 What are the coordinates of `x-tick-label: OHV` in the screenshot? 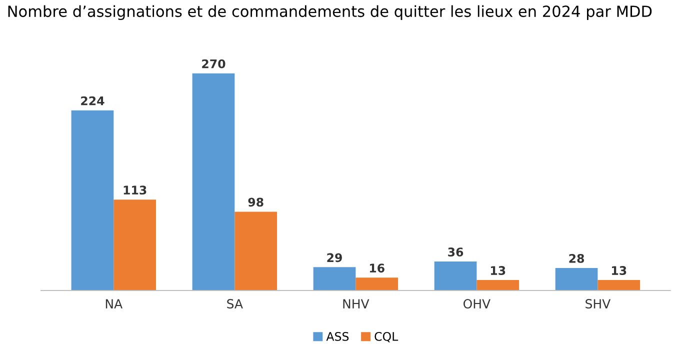 It's located at (477, 304).